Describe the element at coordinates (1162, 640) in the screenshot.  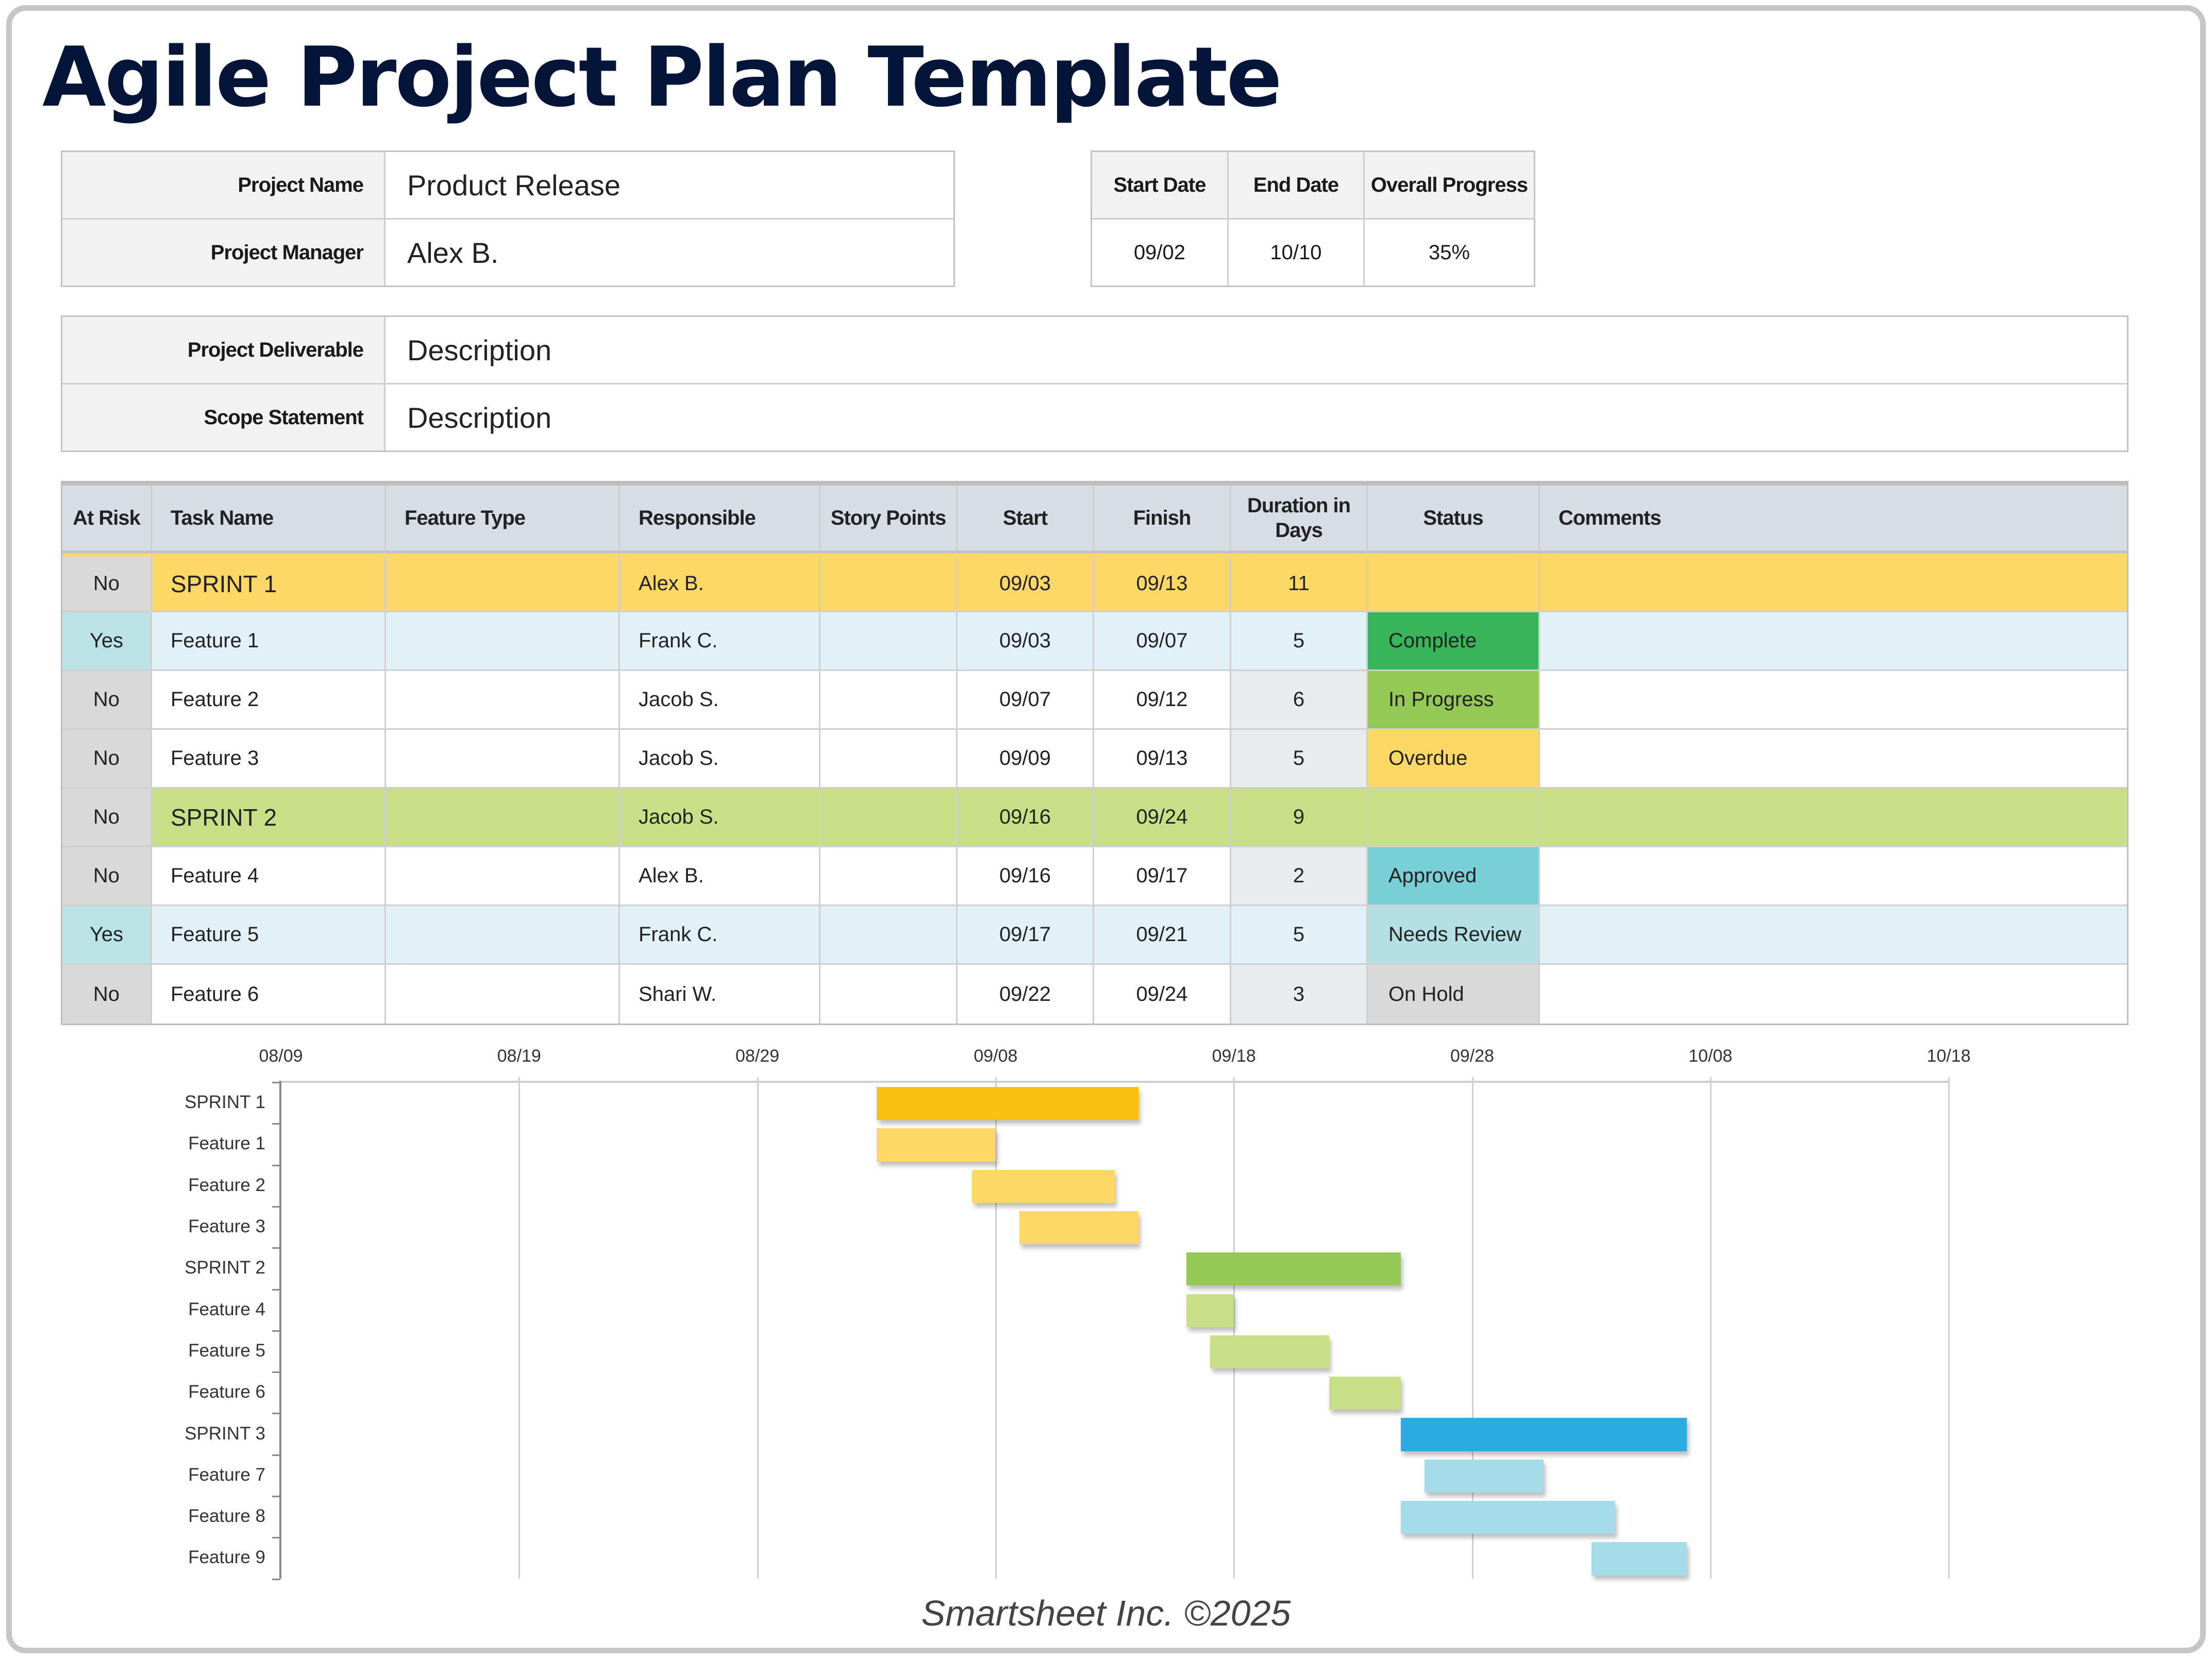
I see `finish-date-cell: 09/07` at that location.